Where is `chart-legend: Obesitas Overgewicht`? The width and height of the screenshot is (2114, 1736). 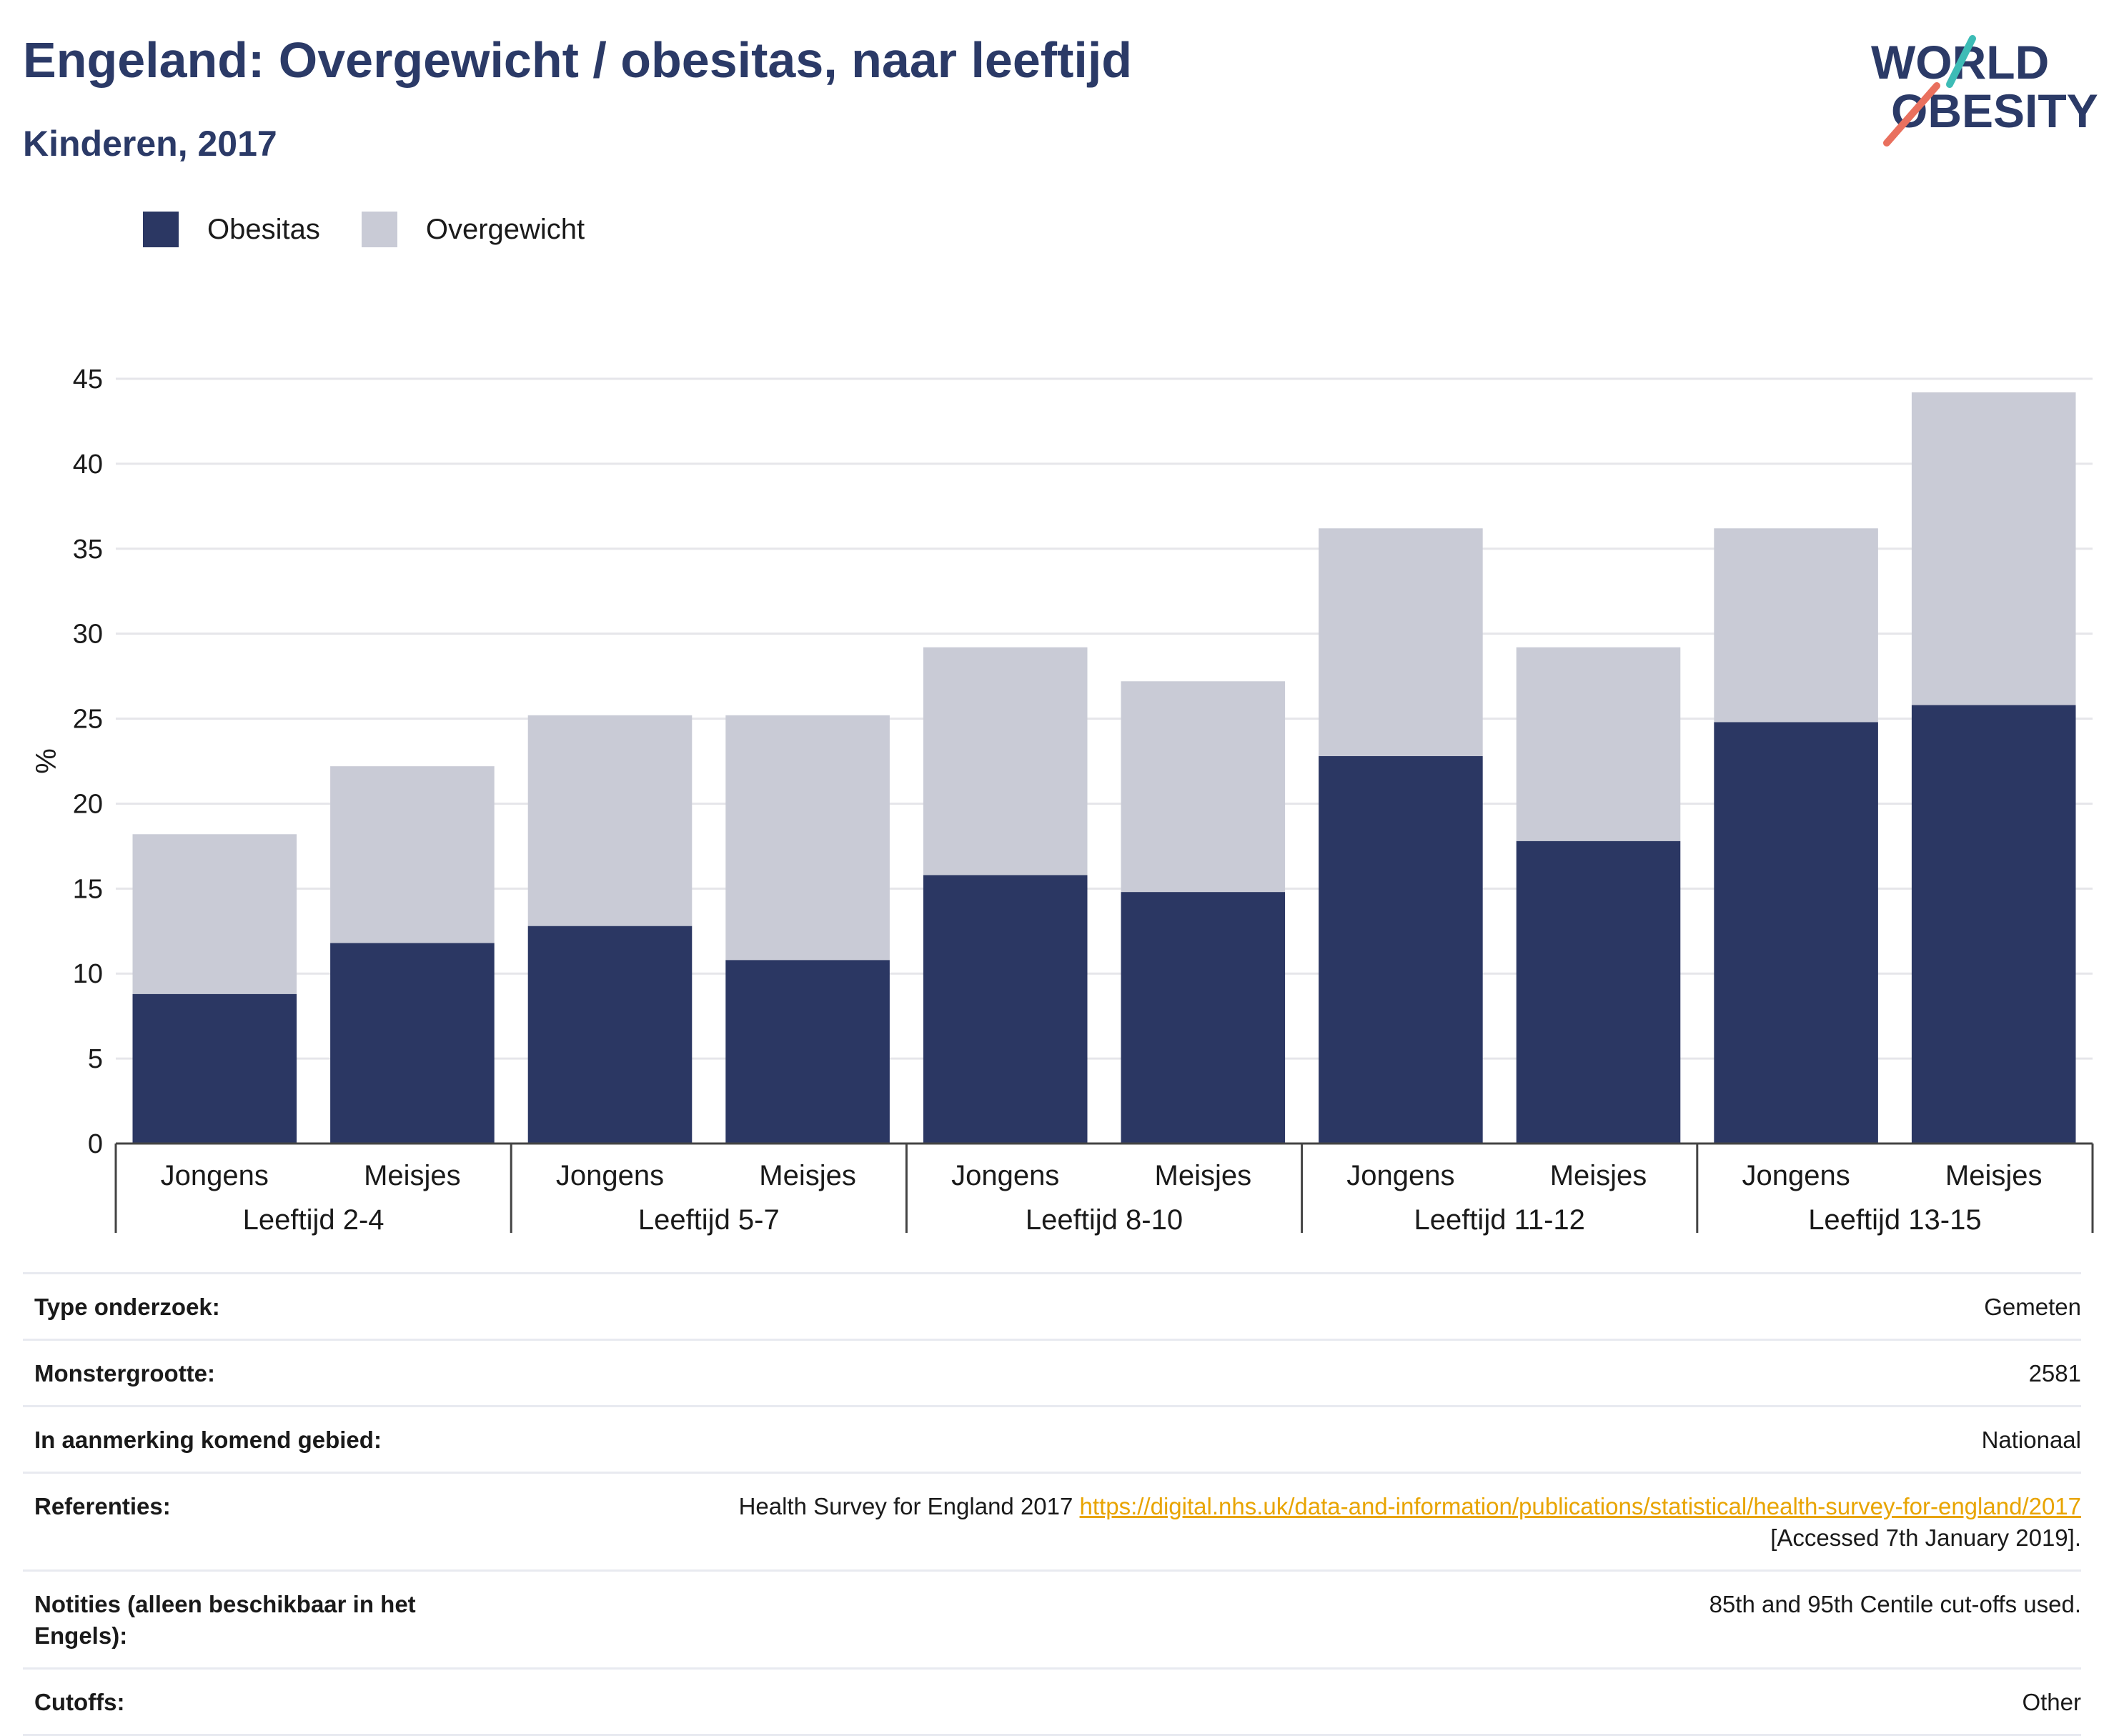 chart-legend: Obesitas Overgewicht is located at coordinates (384, 229).